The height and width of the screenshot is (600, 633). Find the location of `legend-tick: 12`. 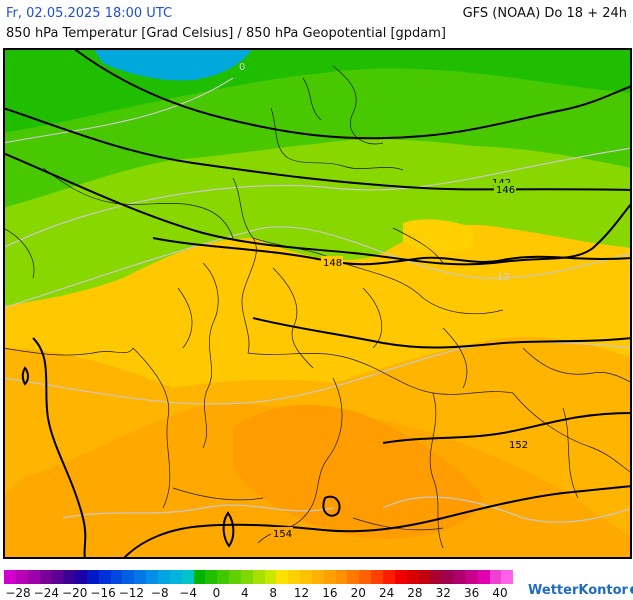

legend-tick: 12 is located at coordinates (301, 593).